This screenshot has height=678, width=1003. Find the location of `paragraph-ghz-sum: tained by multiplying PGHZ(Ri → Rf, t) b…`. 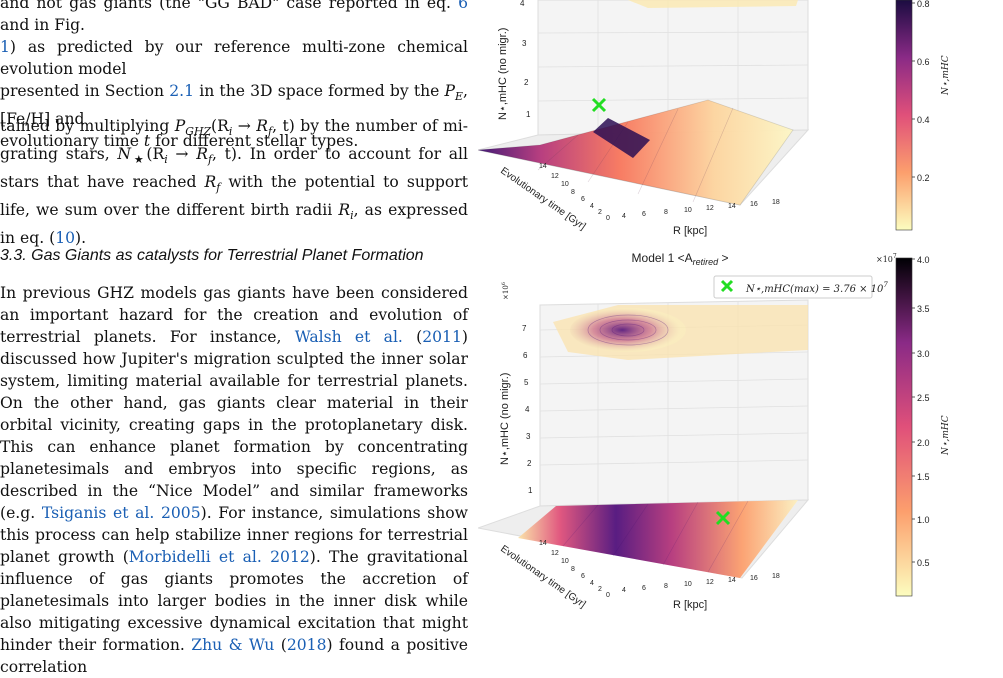

paragraph-ghz-sum: tained by multiplying PGHZ(Ri → Rf, t) b… is located at coordinates (234, 182).